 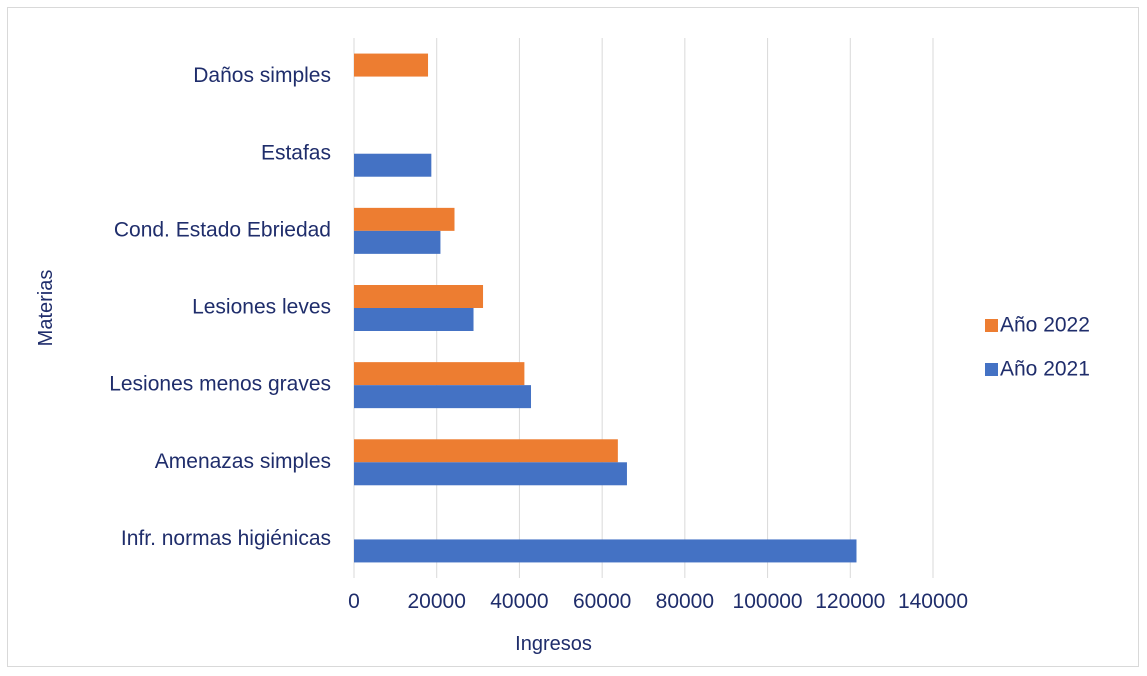 What do you see at coordinates (261, 307) in the screenshot?
I see `category-label: Lesiones leves` at bounding box center [261, 307].